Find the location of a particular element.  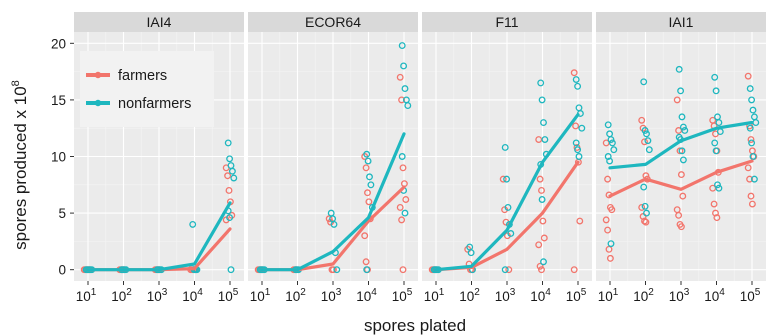

y-tick-label: 10 is located at coordinates (58, 157).